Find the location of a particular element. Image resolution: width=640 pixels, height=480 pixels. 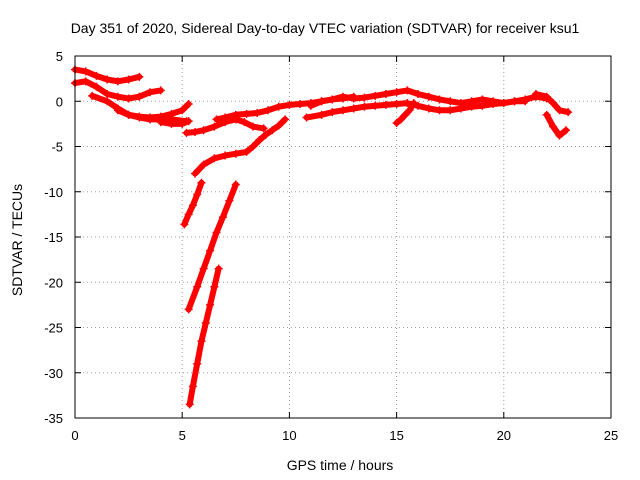

series-track-m is located at coordinates (240, 146).